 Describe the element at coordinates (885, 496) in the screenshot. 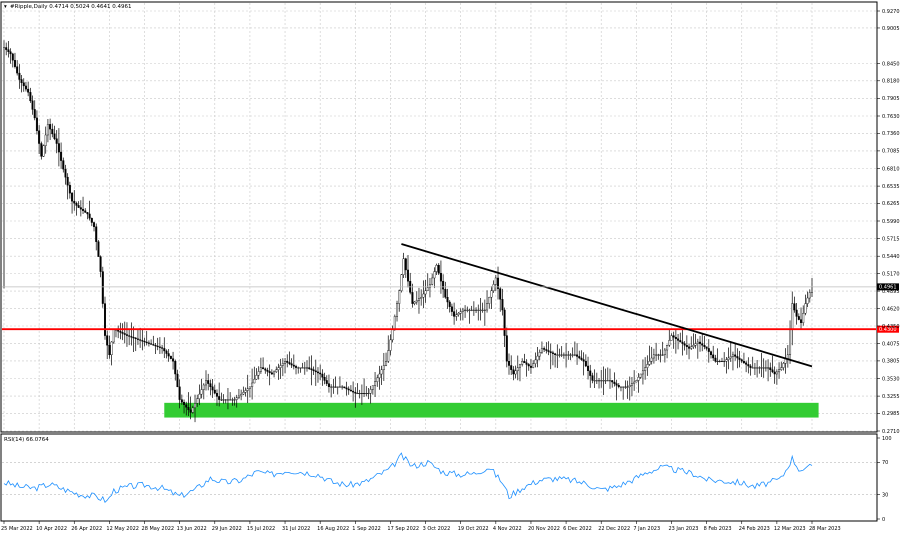

I see `rsi-tick-label: 30` at that location.